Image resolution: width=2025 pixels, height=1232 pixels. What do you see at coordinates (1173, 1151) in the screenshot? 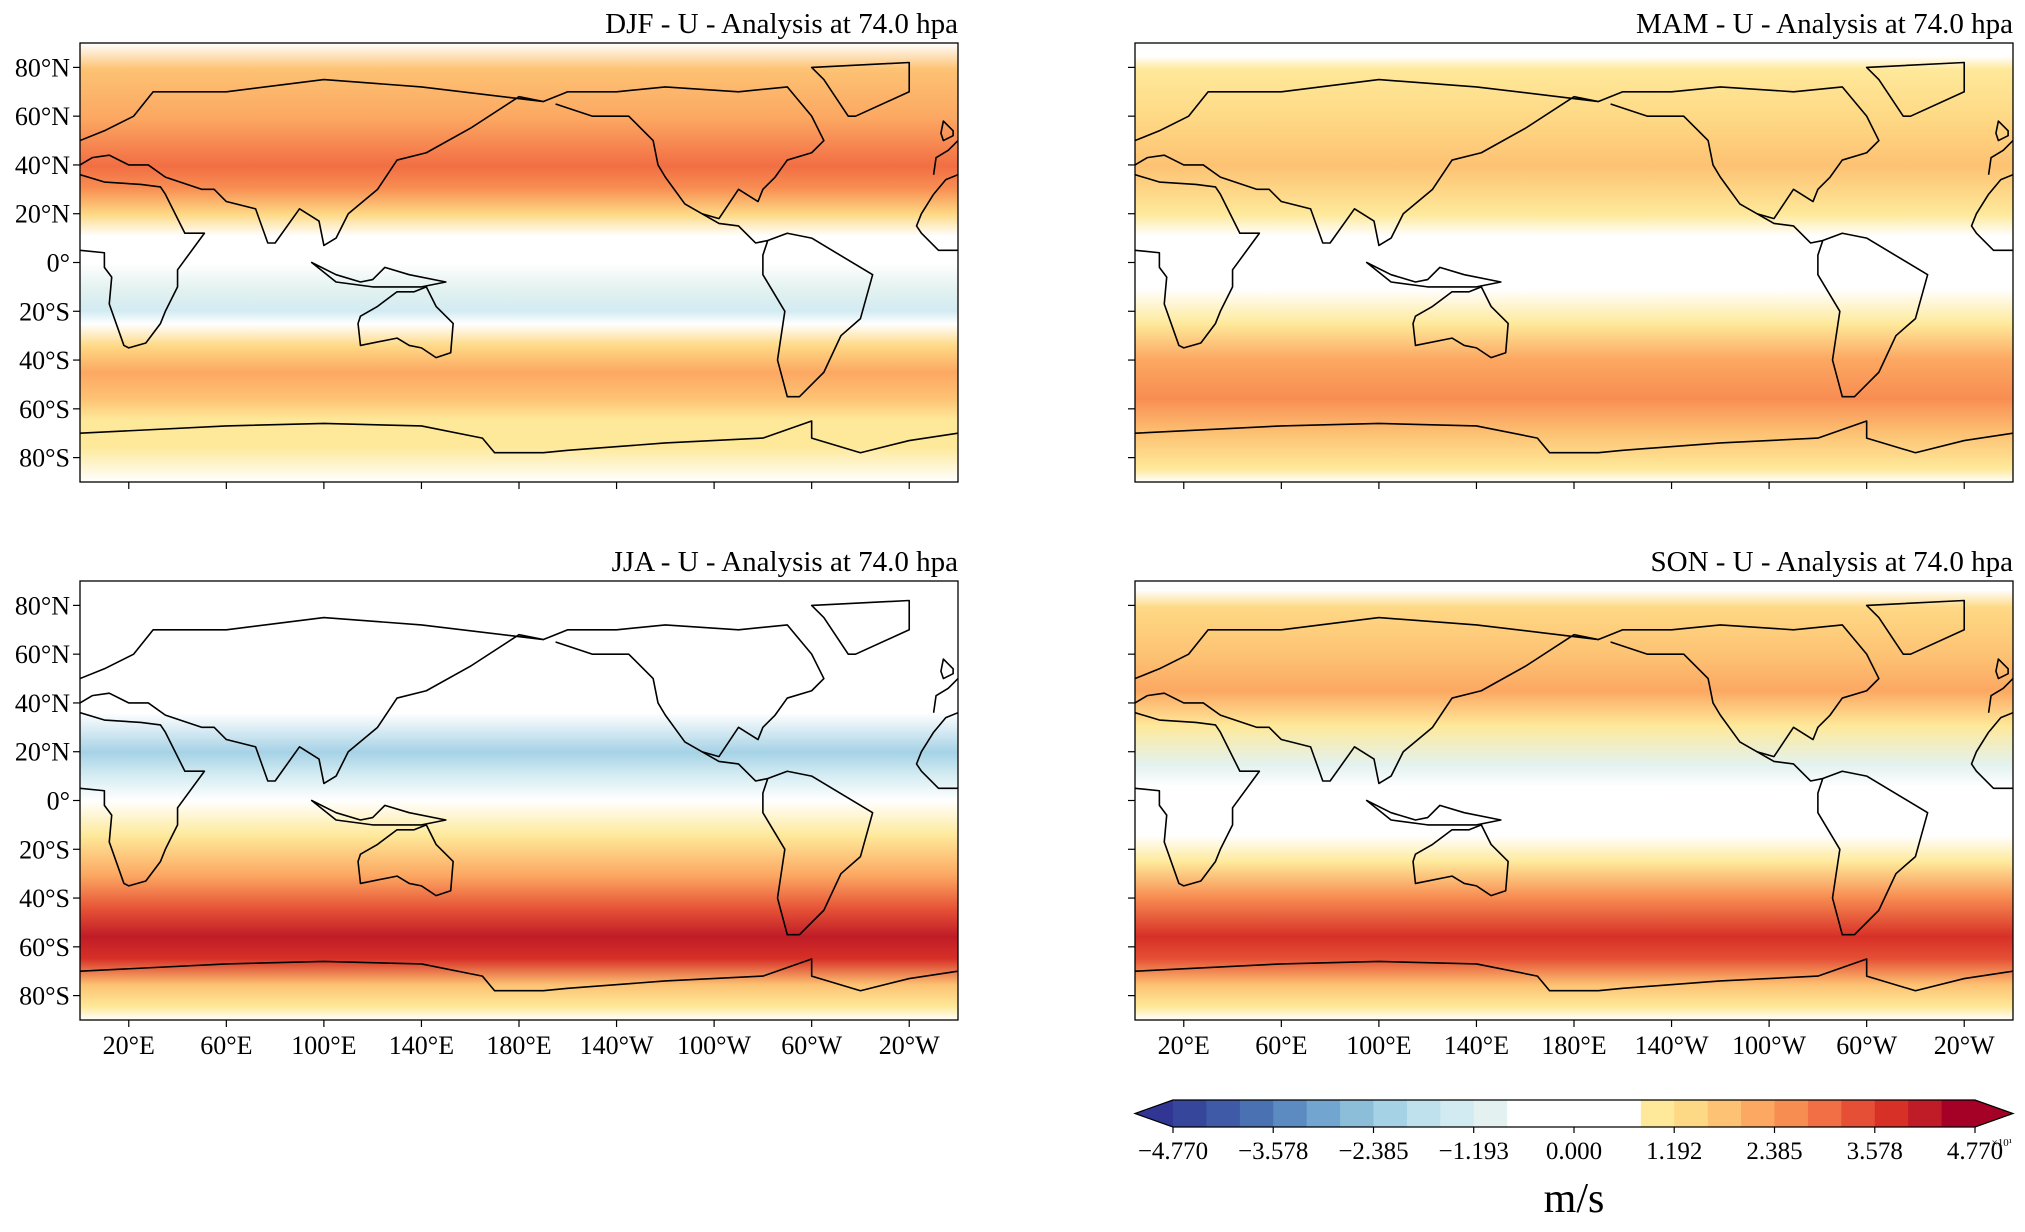
I see `colorbar-tick-label: −4.770` at bounding box center [1173, 1151].